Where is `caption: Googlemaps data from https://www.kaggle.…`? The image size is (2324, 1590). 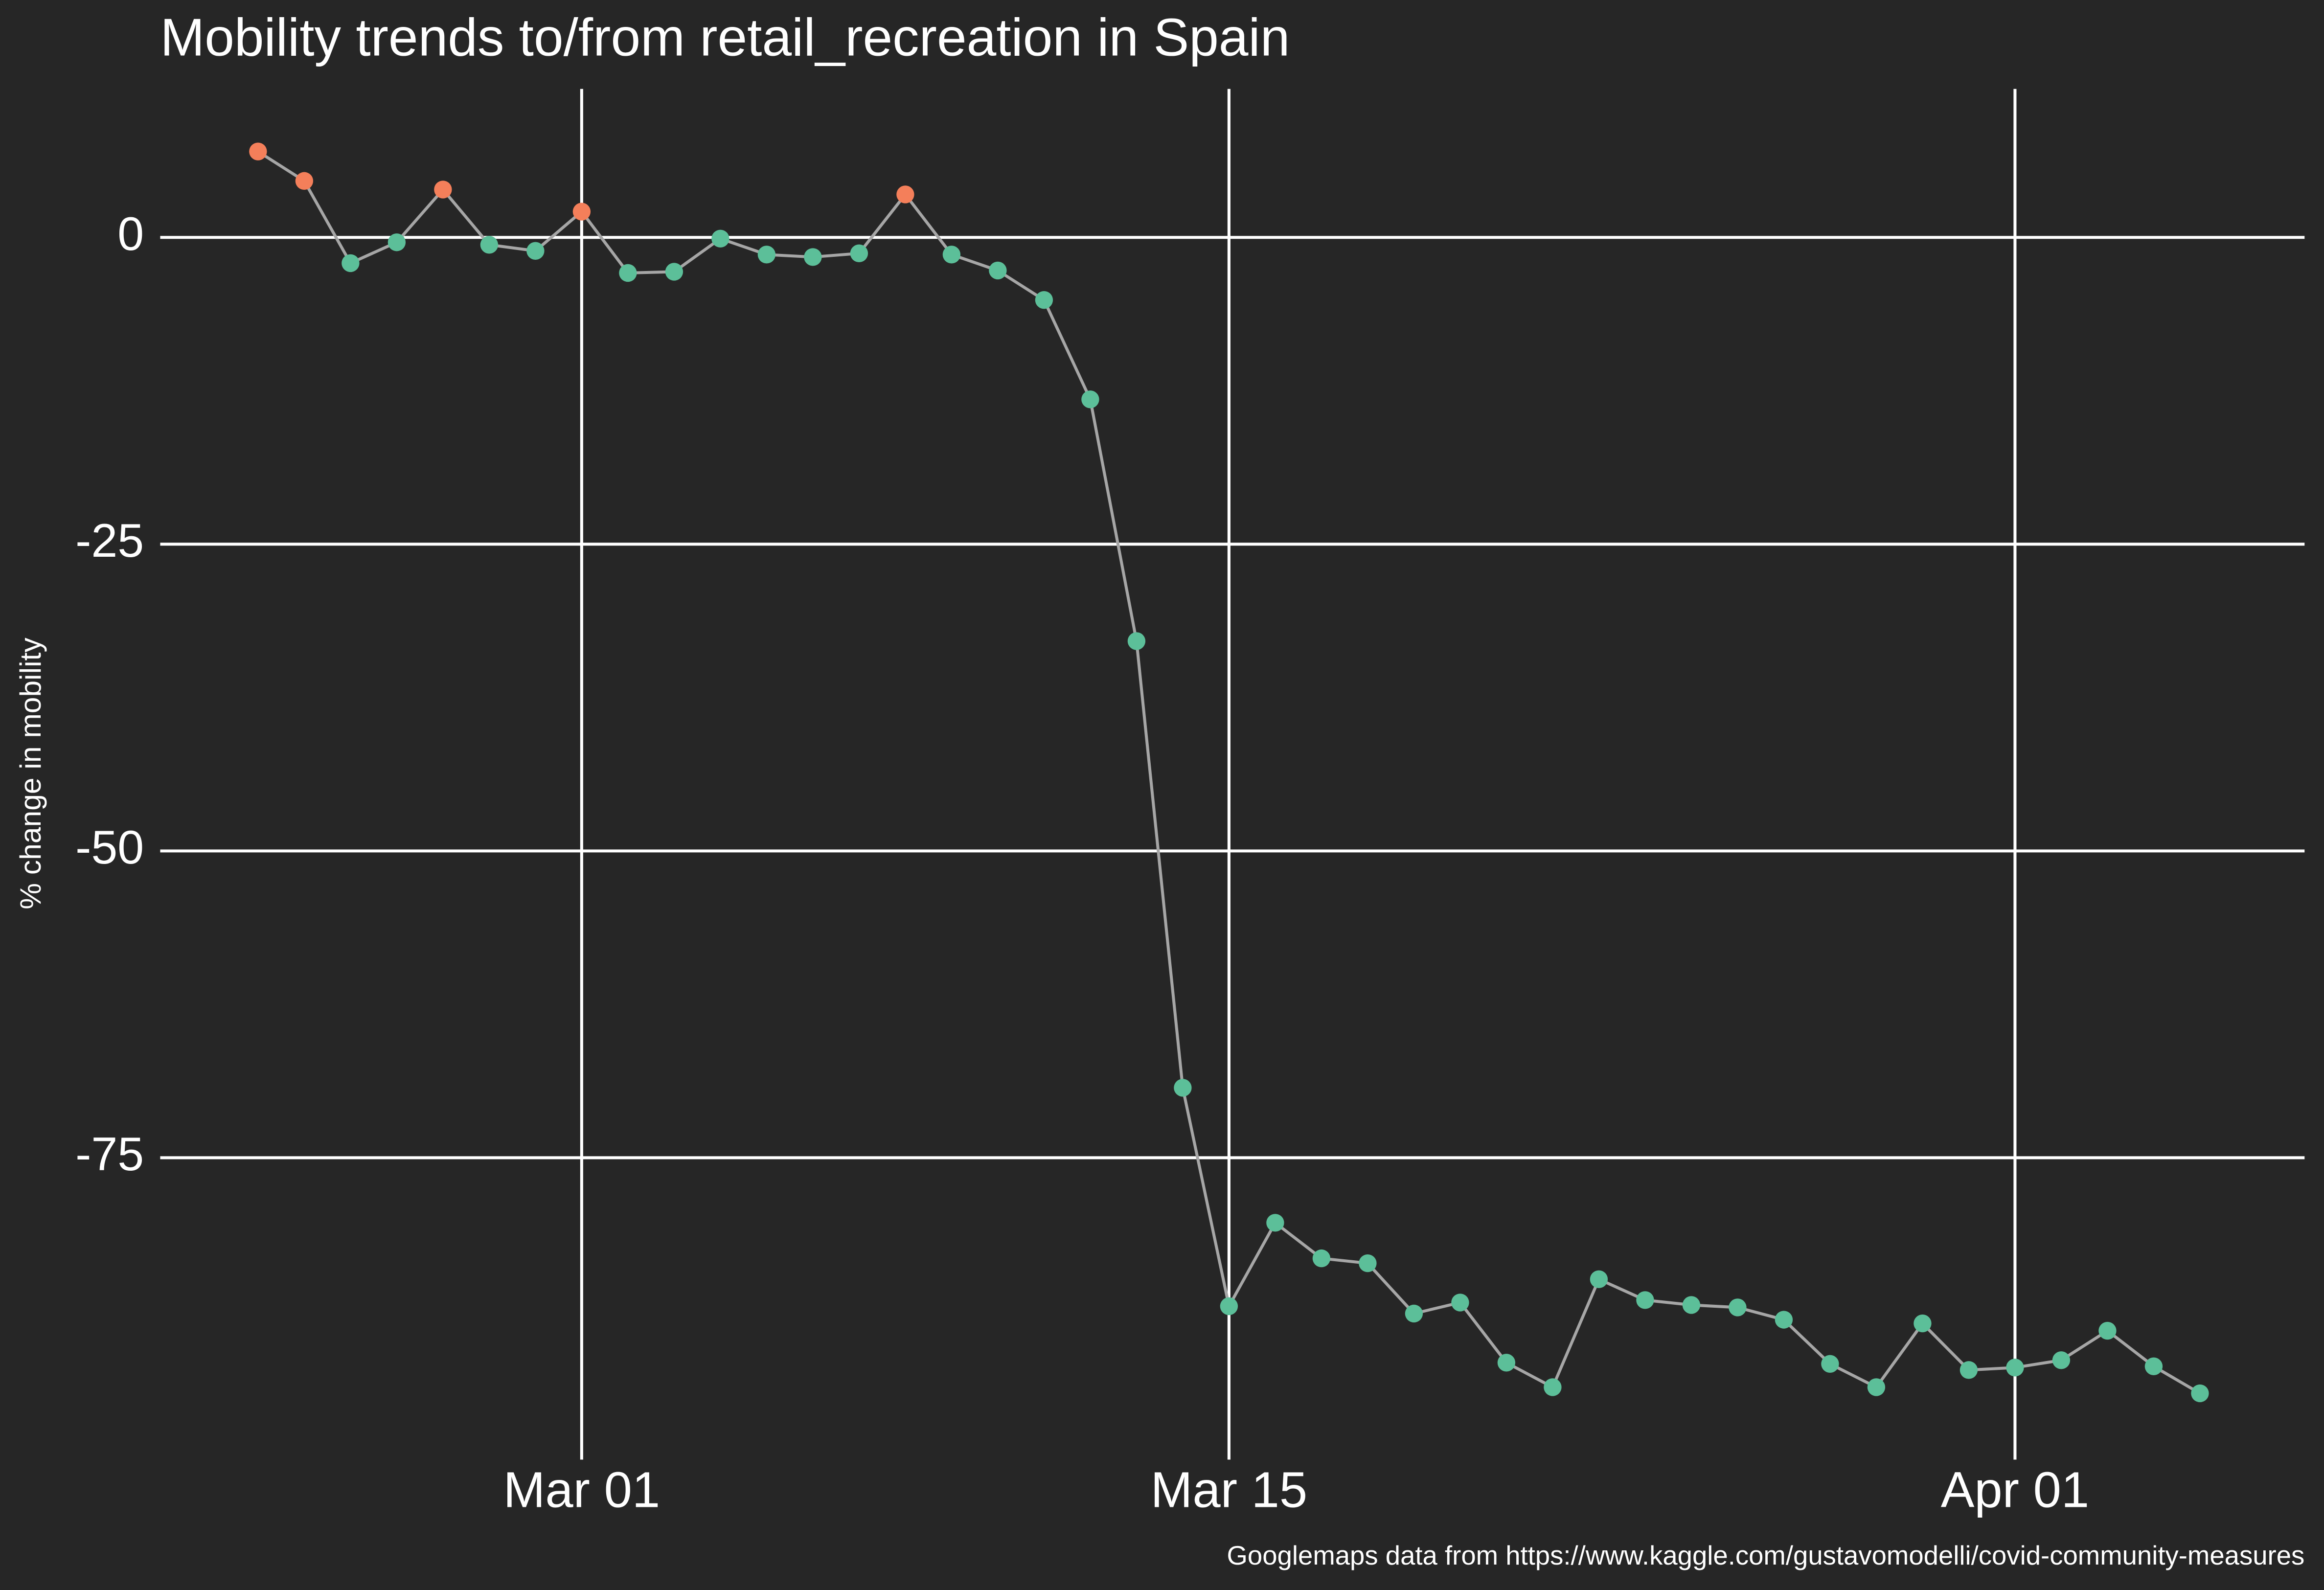 caption: Googlemaps data from https://www.kaggle.… is located at coordinates (1766, 1556).